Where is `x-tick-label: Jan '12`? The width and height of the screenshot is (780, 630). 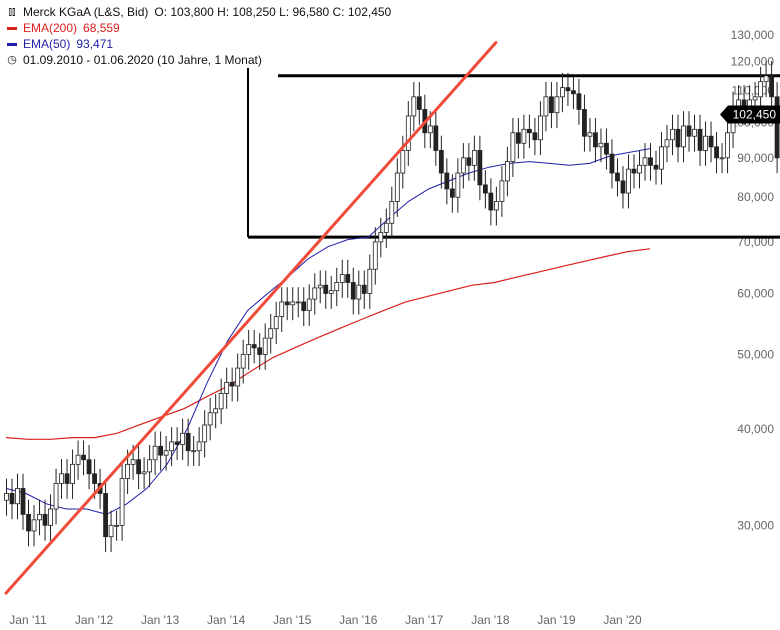 x-tick-label: Jan '12 is located at coordinates (94, 620).